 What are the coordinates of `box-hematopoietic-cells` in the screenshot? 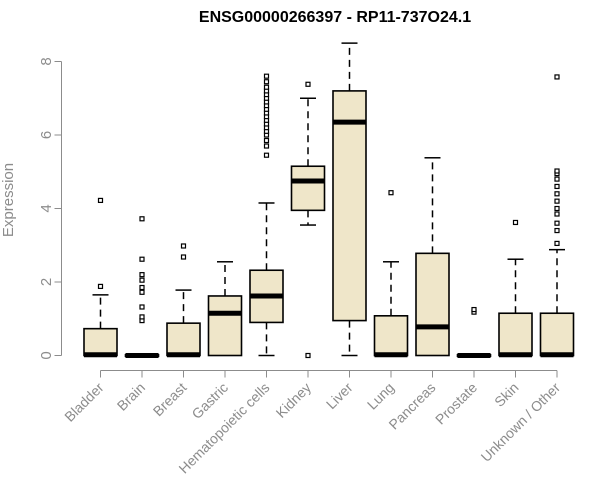 It's located at (266, 215).